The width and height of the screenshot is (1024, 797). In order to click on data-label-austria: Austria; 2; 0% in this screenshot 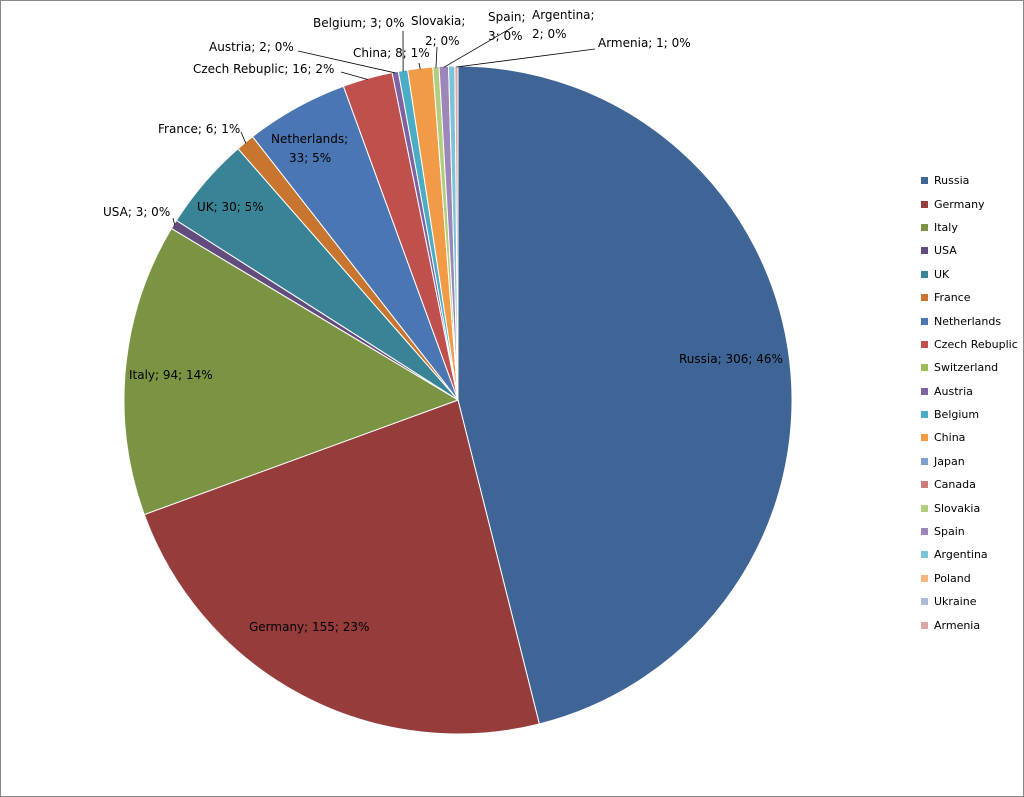, I will do `click(251, 47)`.